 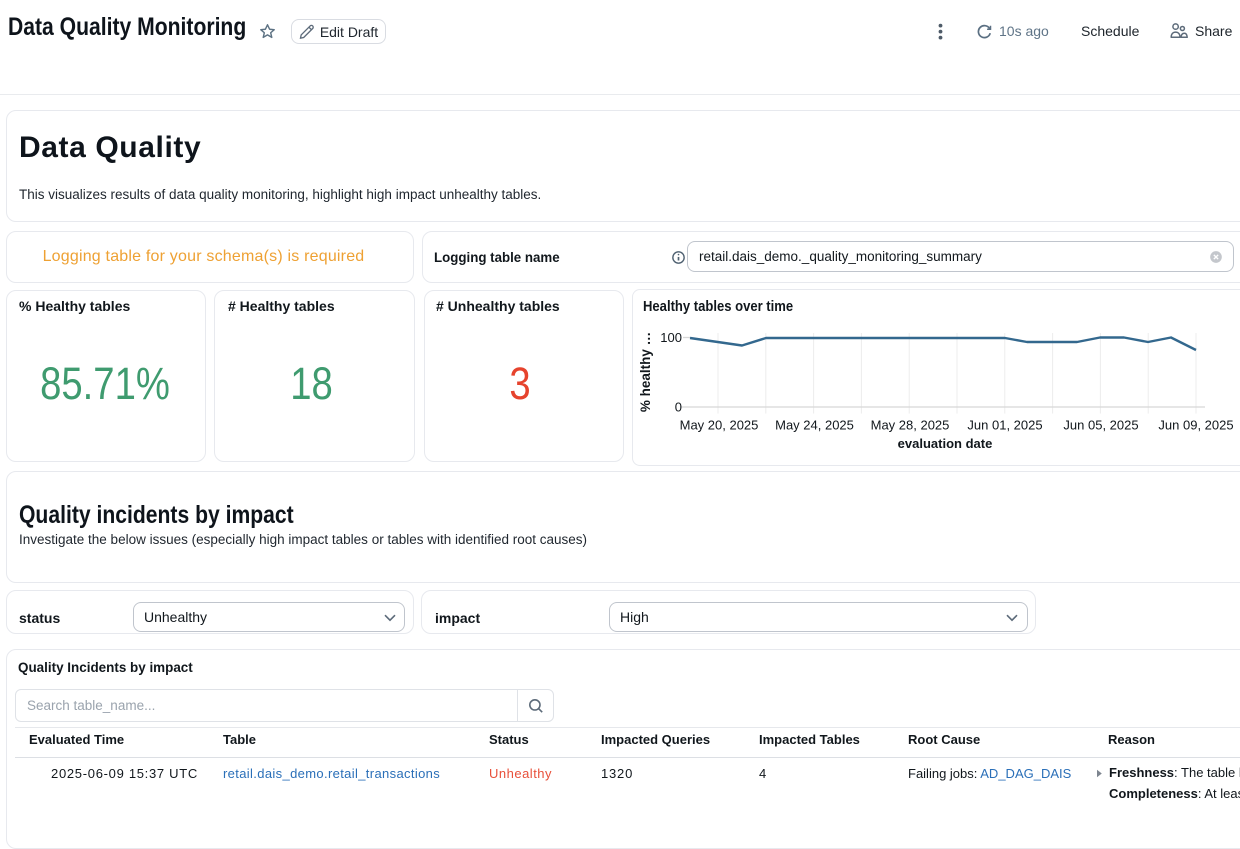 What do you see at coordinates (719, 425) in the screenshot?
I see `svg-text: May 20, 2025` at bounding box center [719, 425].